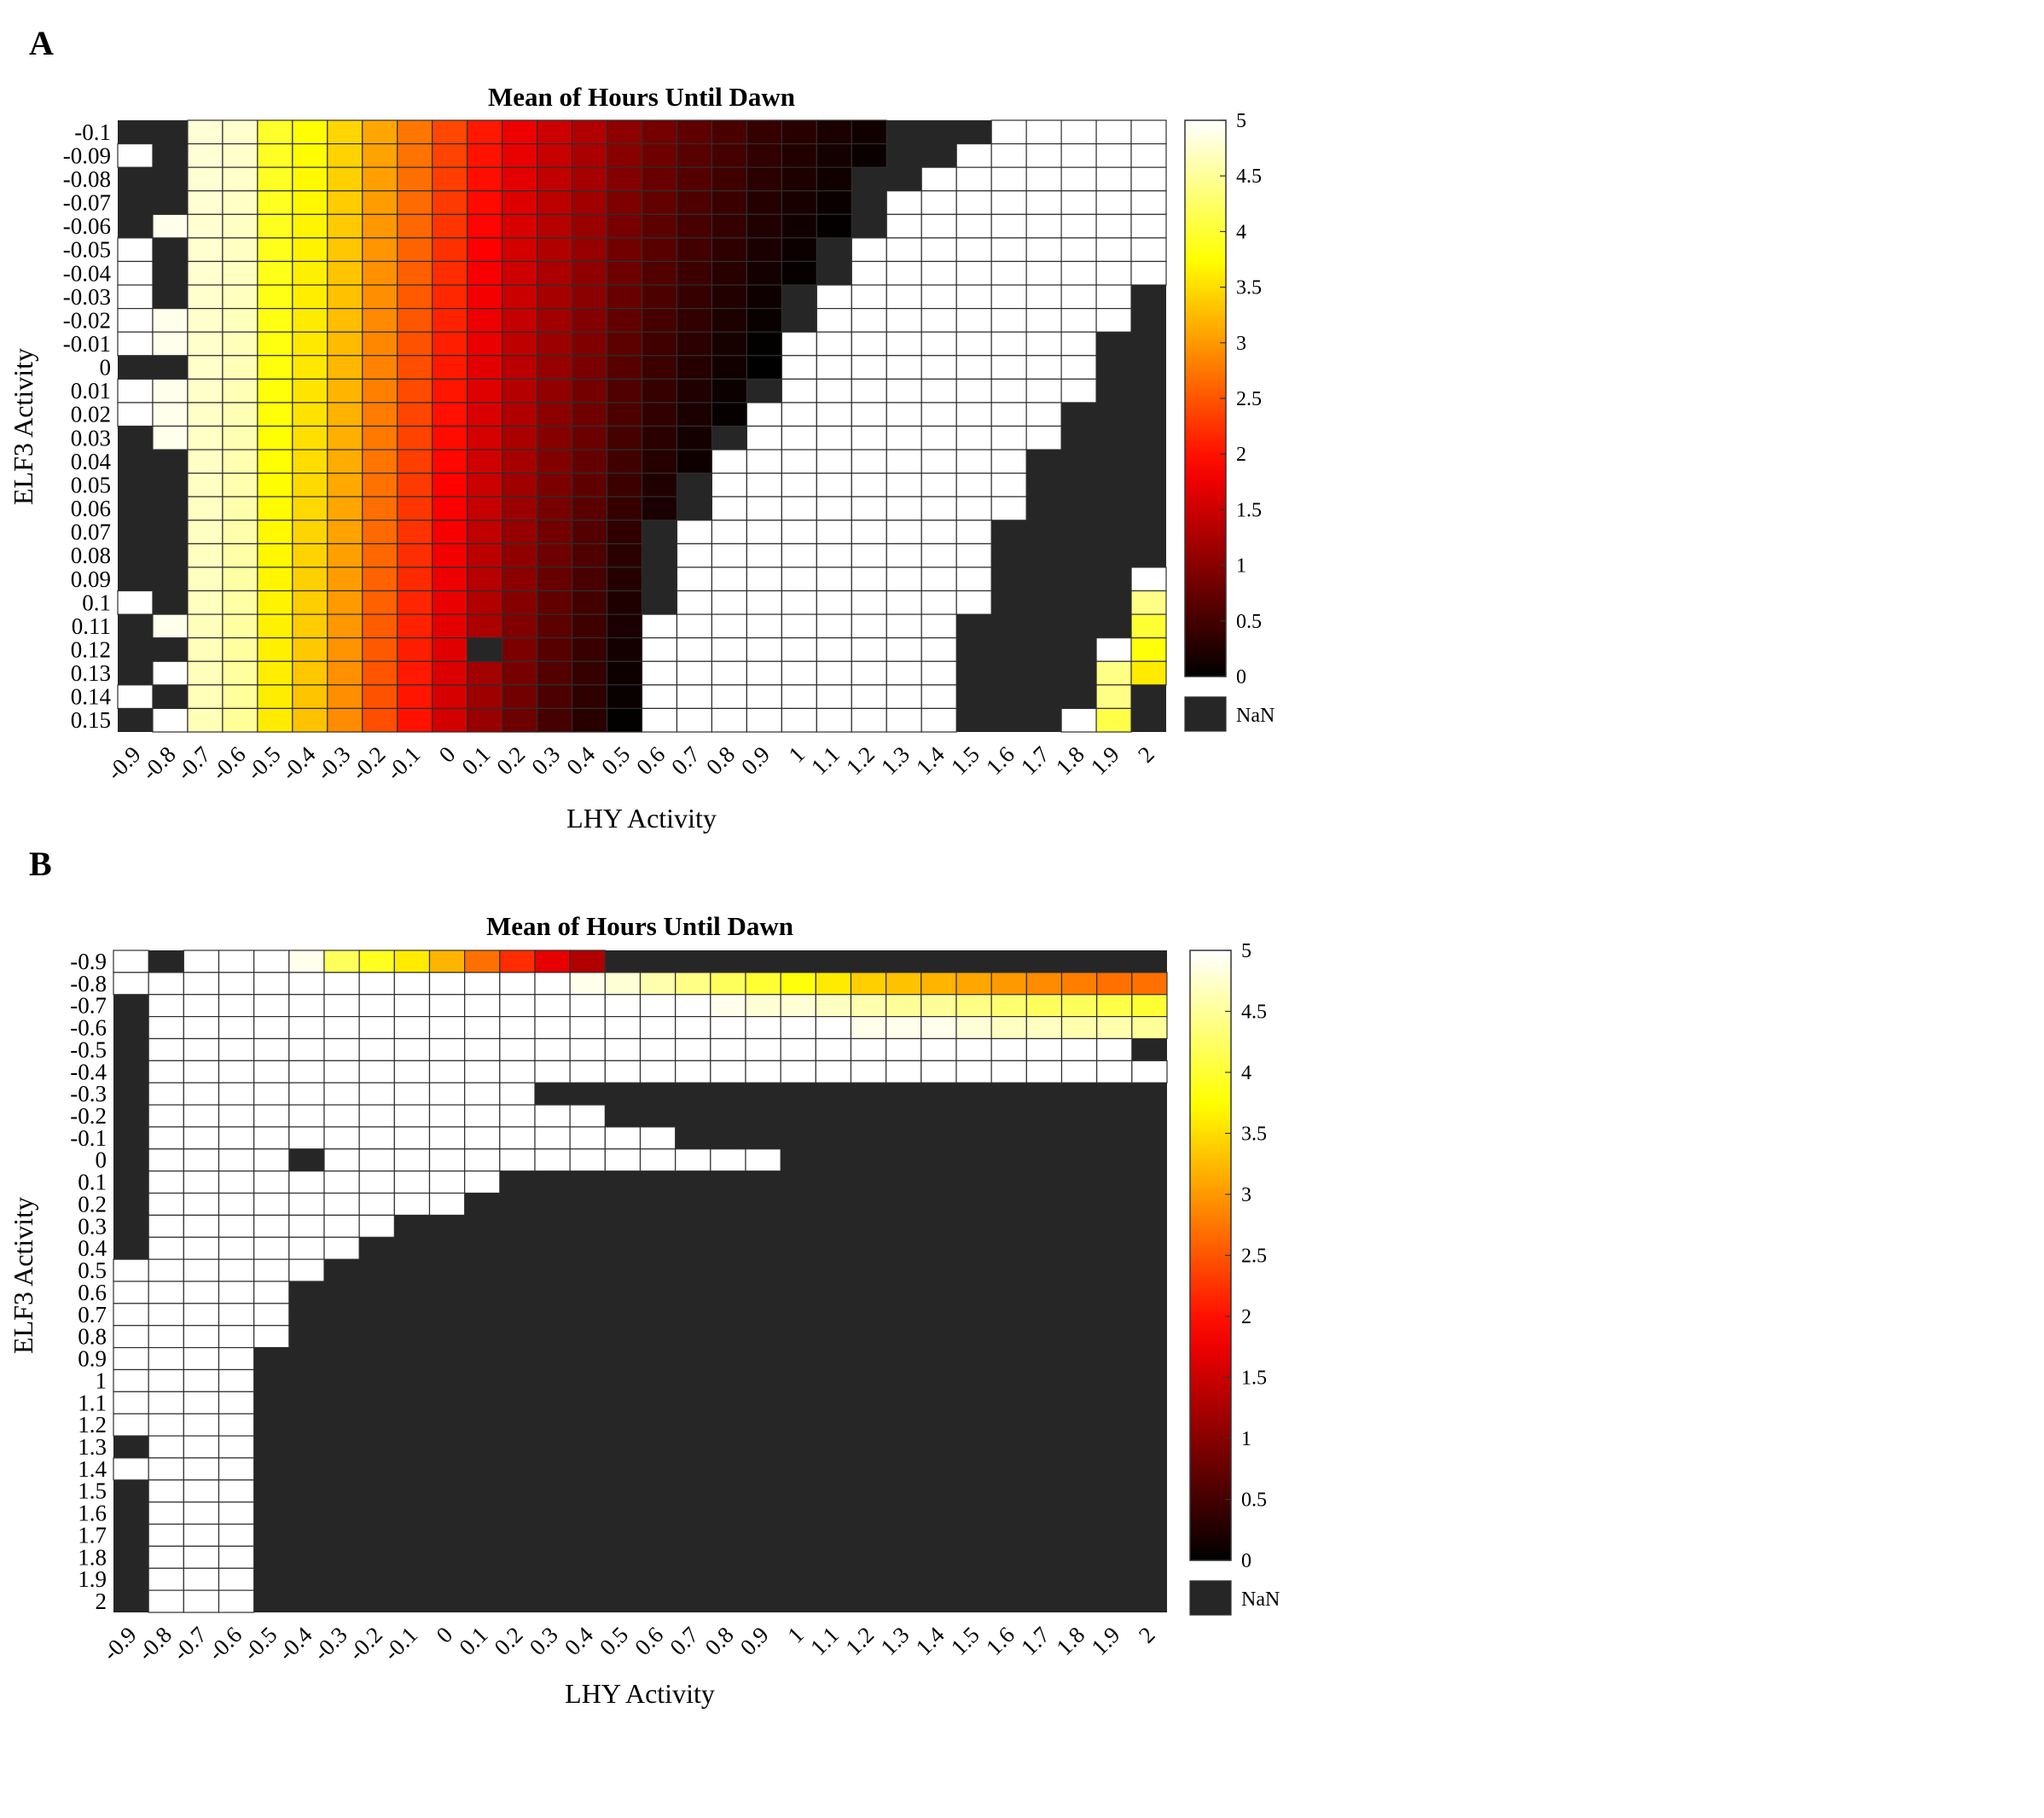  I want to click on y-tick-label: 0, so click(101, 1160).